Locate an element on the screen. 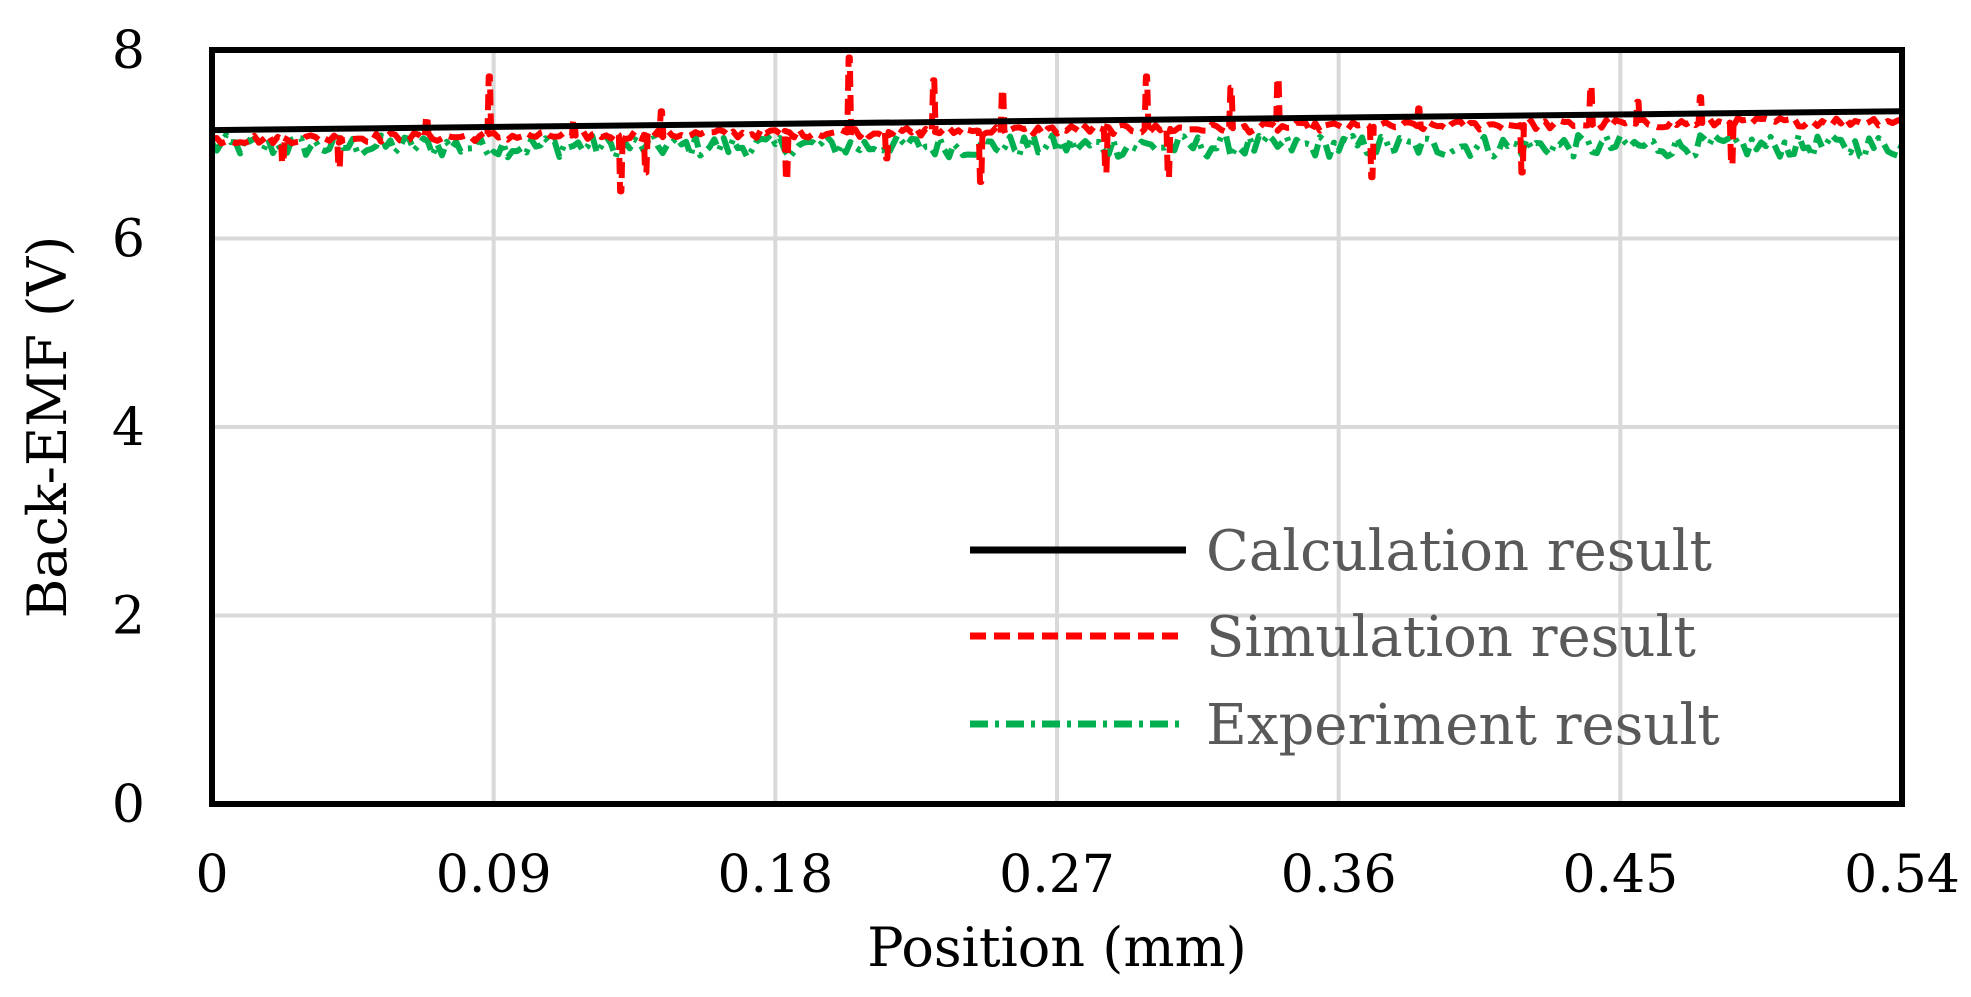 The width and height of the screenshot is (1971, 997). series-line-experiment-result is located at coordinates (1057, 146).